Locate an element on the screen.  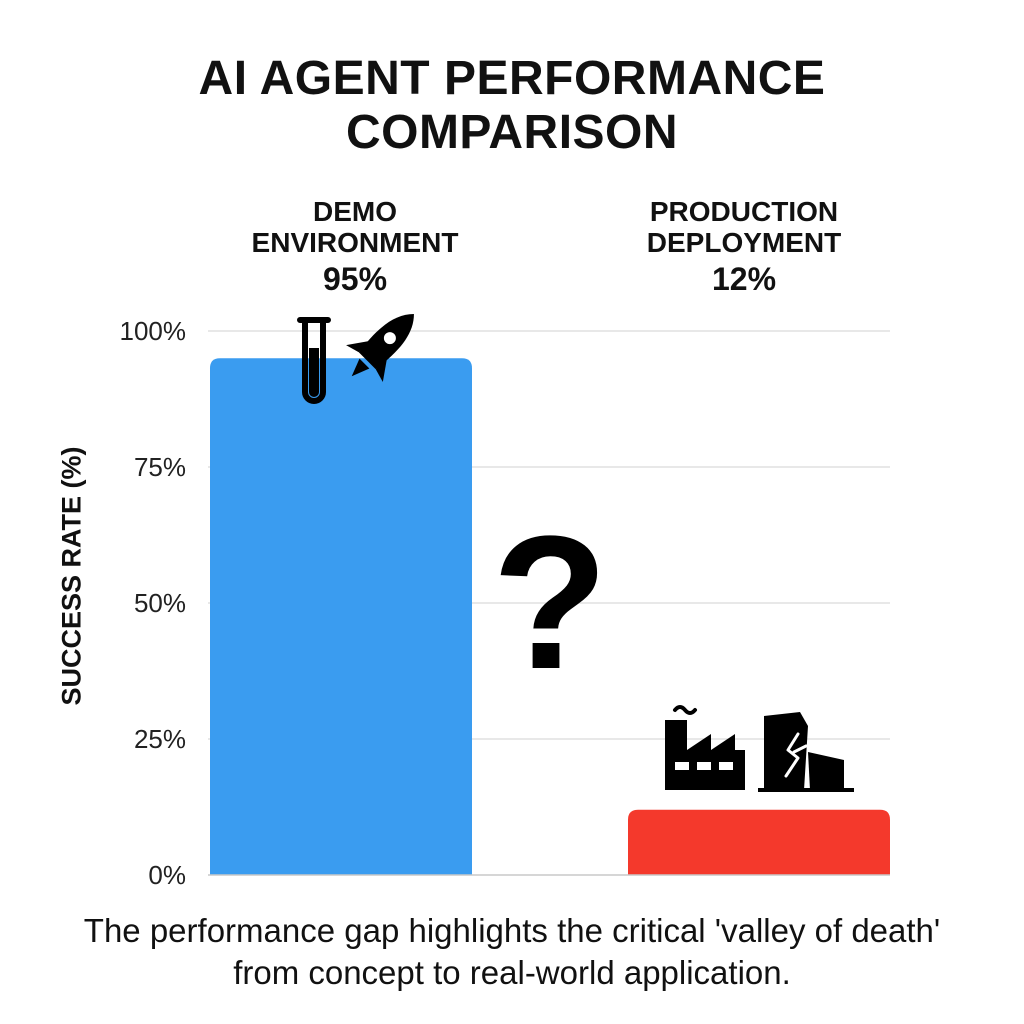
category-label-production-line-1: PRODUCTION is located at coordinates (744, 211).